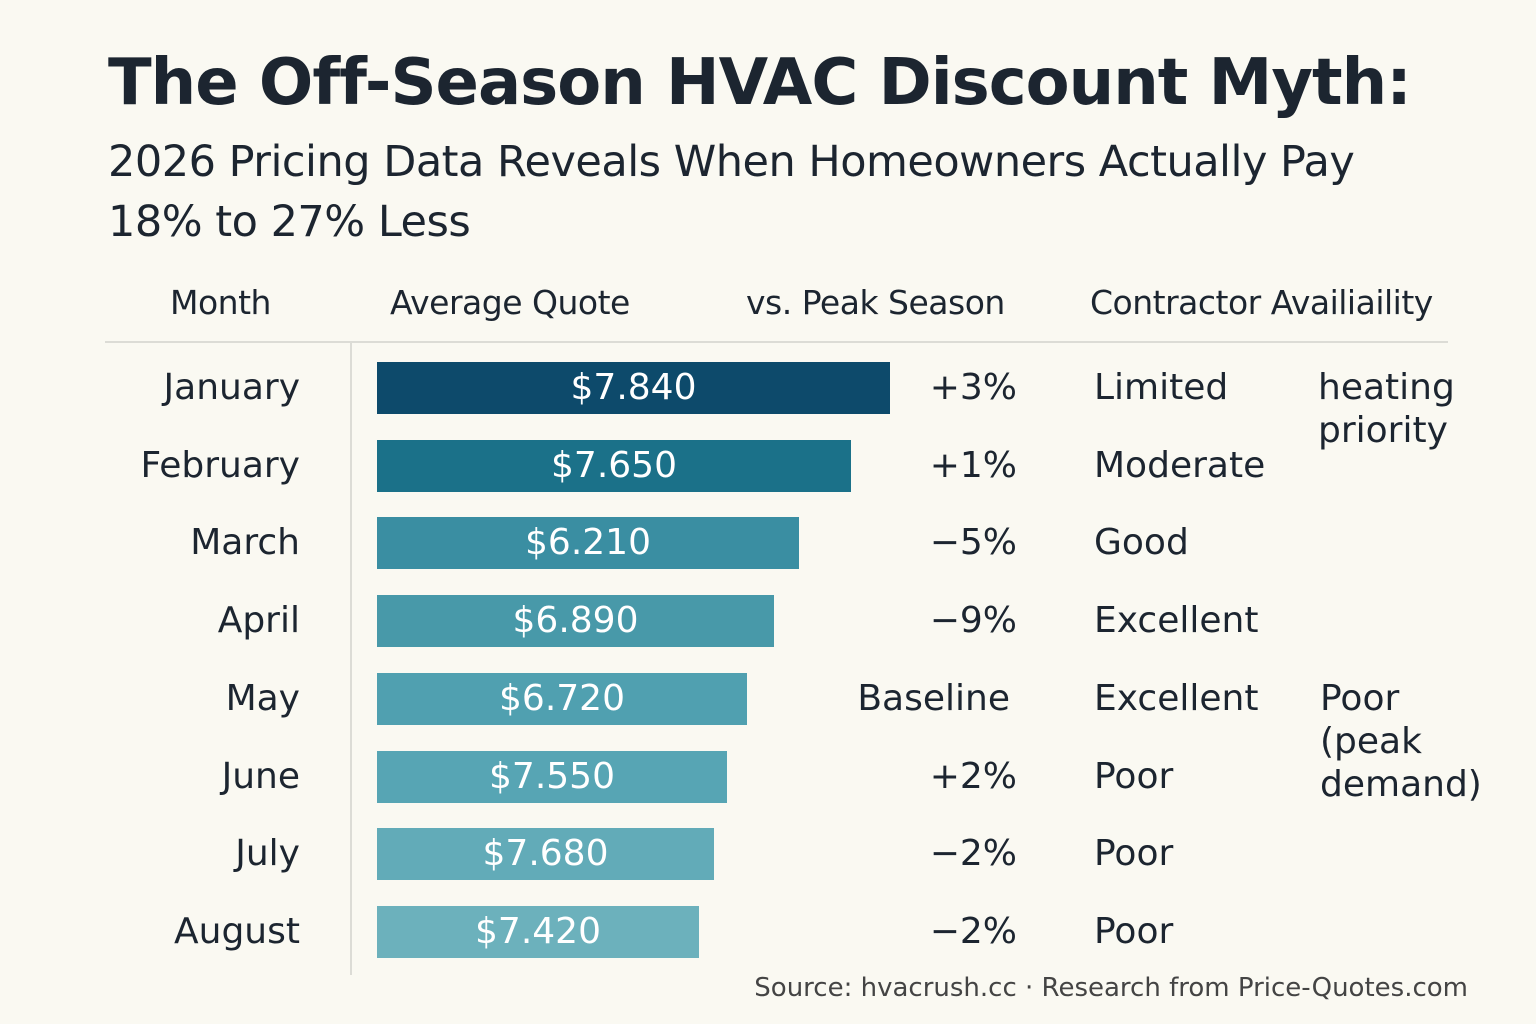  Describe the element at coordinates (267, 854) in the screenshot. I see `month: July` at that location.